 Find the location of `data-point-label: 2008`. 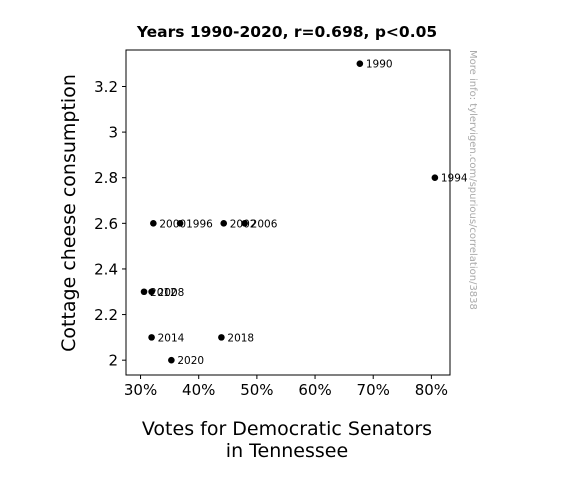

data-point-label: 2008 is located at coordinates (171, 293).